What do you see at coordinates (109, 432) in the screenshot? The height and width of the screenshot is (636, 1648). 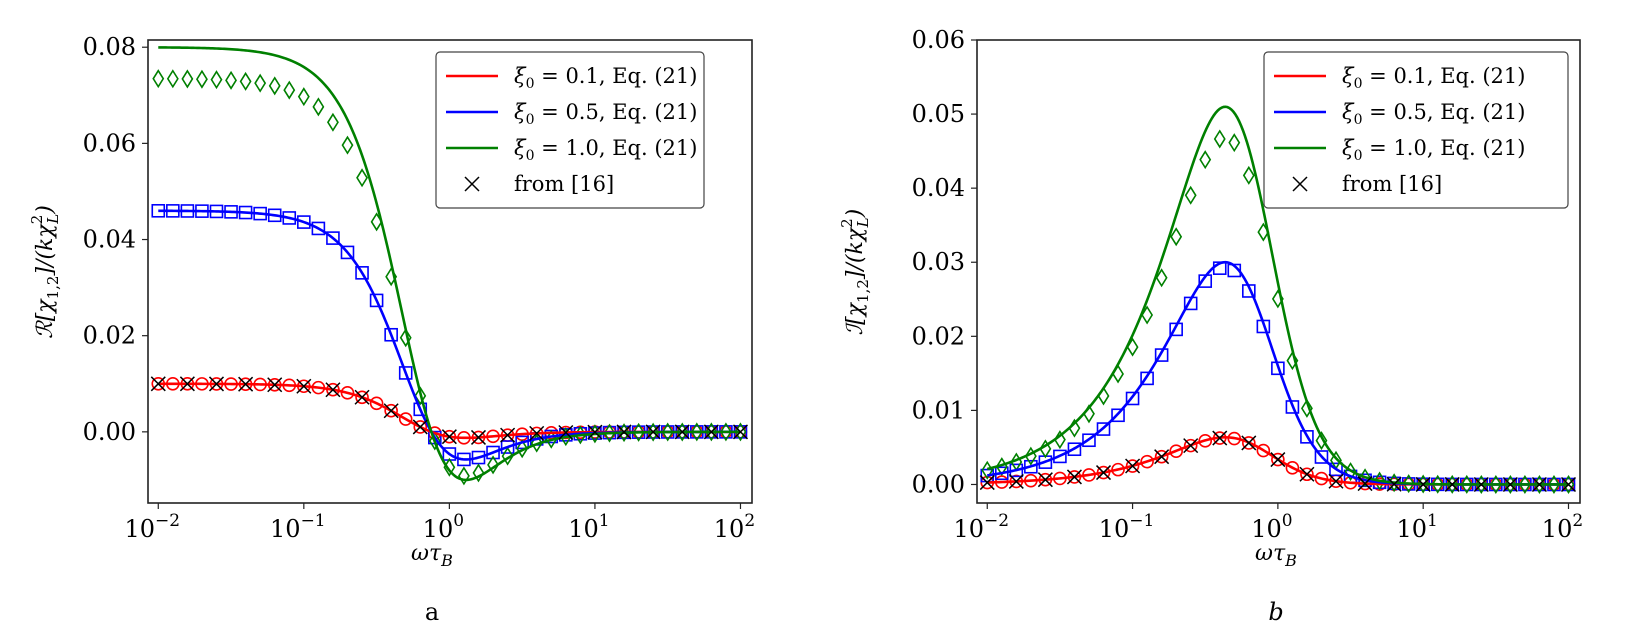 I see `y-tick-label: 0.00` at bounding box center [109, 432].